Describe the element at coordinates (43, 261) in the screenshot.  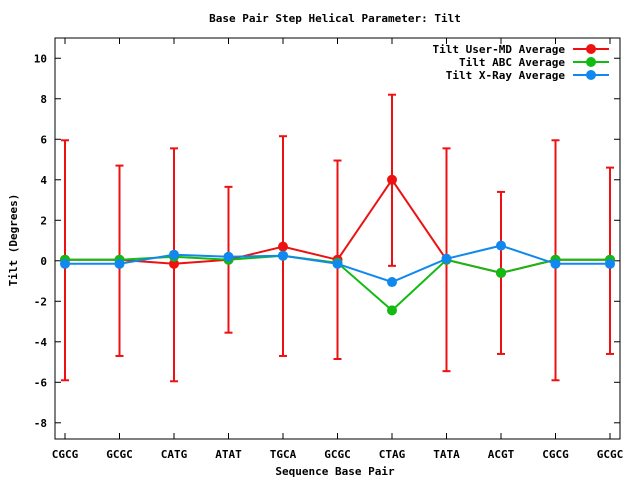
I see `y-tick-label: 0` at that location.